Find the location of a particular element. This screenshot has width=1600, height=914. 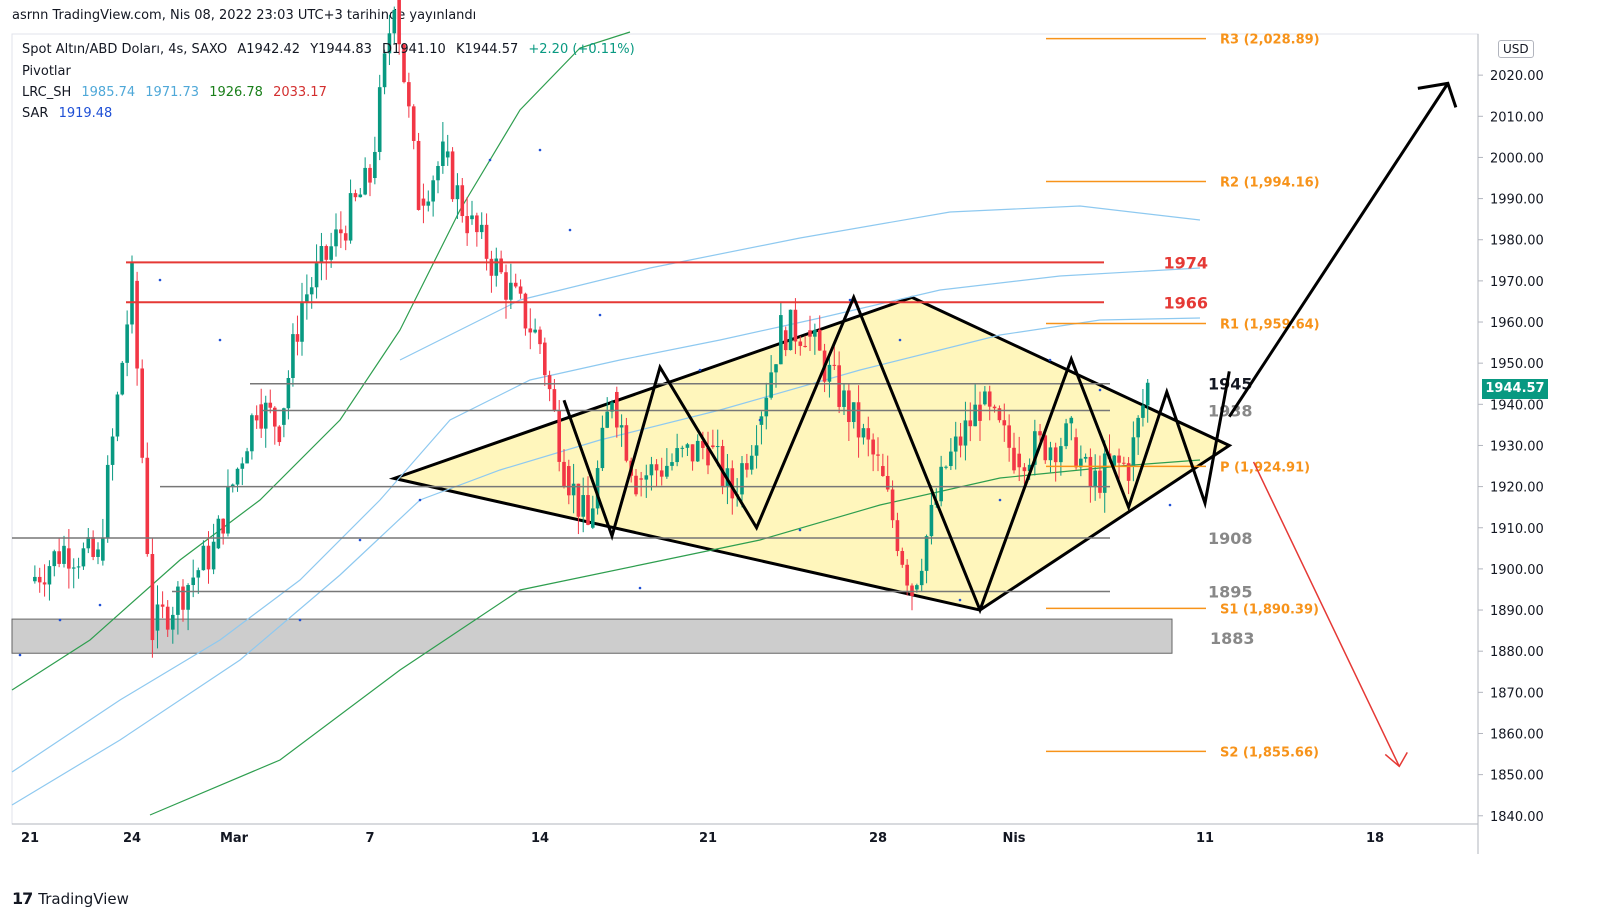

x-tick-label: Mar is located at coordinates (234, 838).